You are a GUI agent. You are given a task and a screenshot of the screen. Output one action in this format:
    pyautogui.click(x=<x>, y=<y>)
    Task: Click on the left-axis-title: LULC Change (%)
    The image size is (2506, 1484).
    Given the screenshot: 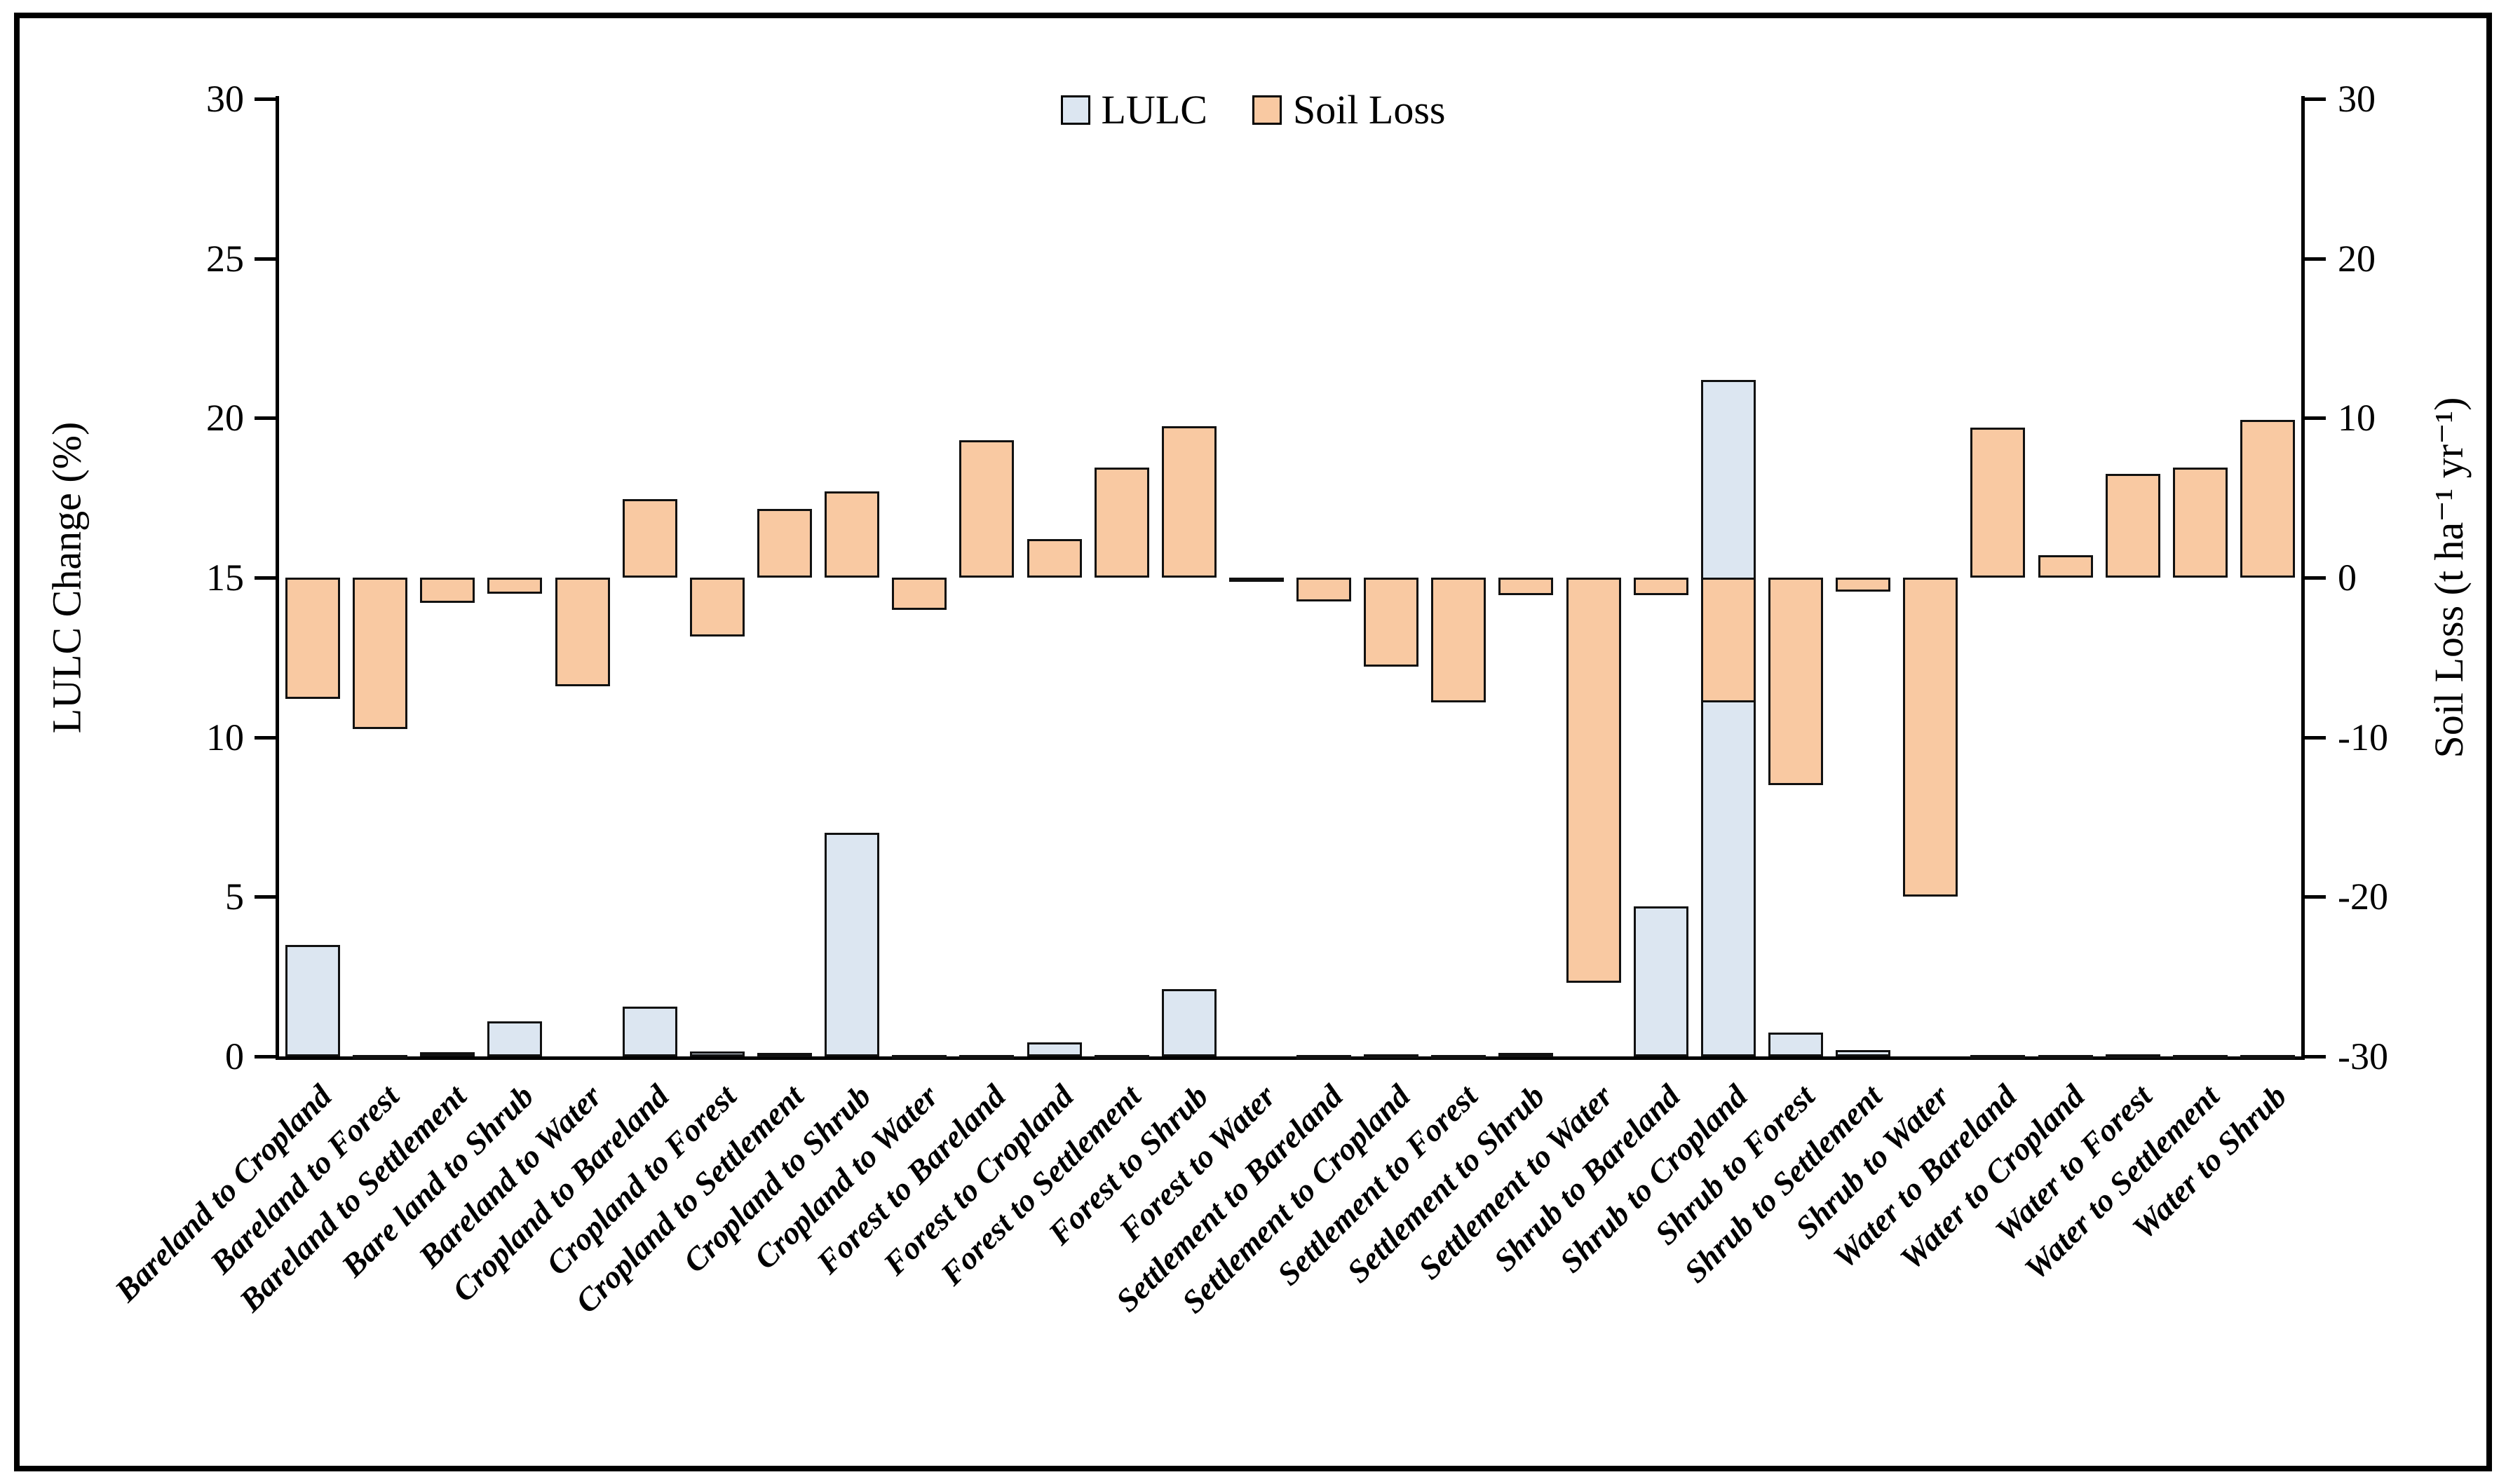 What is the action you would take?
    pyautogui.click(x=66, y=577)
    